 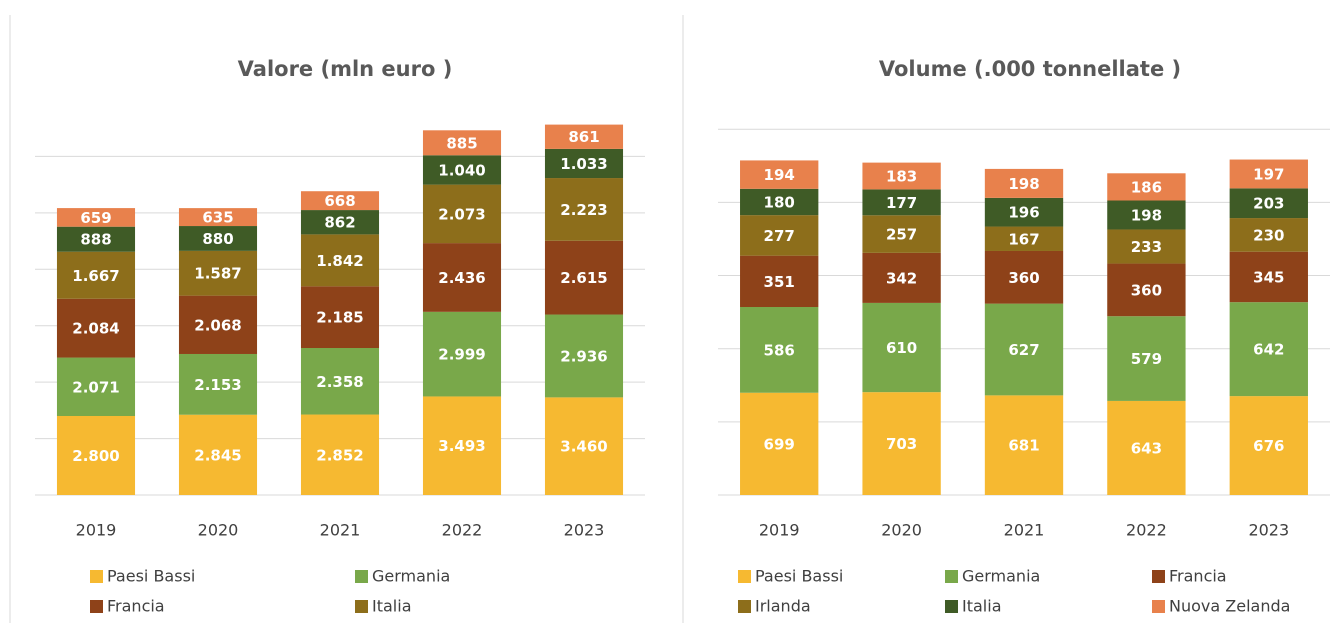 I want to click on data-label: 668, so click(x=339, y=201).